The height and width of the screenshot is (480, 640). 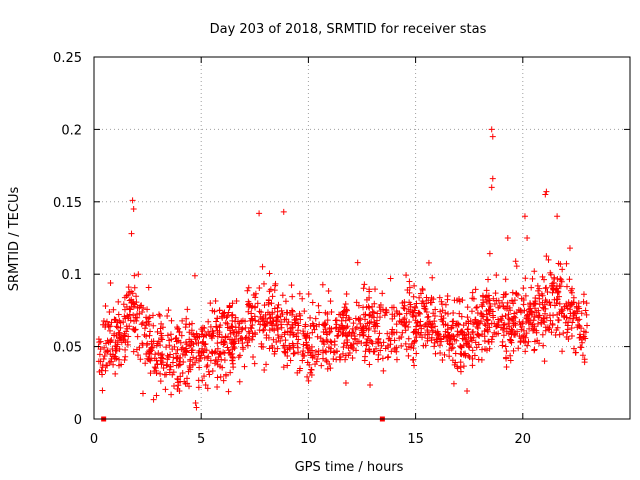 What do you see at coordinates (67, 348) in the screenshot?
I see `y-tick-label: 0.05` at bounding box center [67, 348].